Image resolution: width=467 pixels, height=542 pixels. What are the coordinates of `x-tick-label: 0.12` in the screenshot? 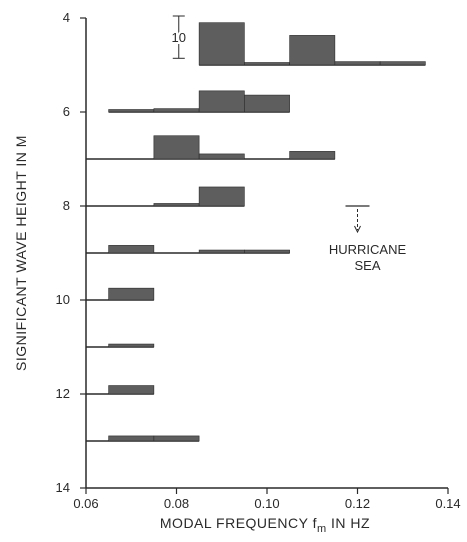 It's located at (357, 503).